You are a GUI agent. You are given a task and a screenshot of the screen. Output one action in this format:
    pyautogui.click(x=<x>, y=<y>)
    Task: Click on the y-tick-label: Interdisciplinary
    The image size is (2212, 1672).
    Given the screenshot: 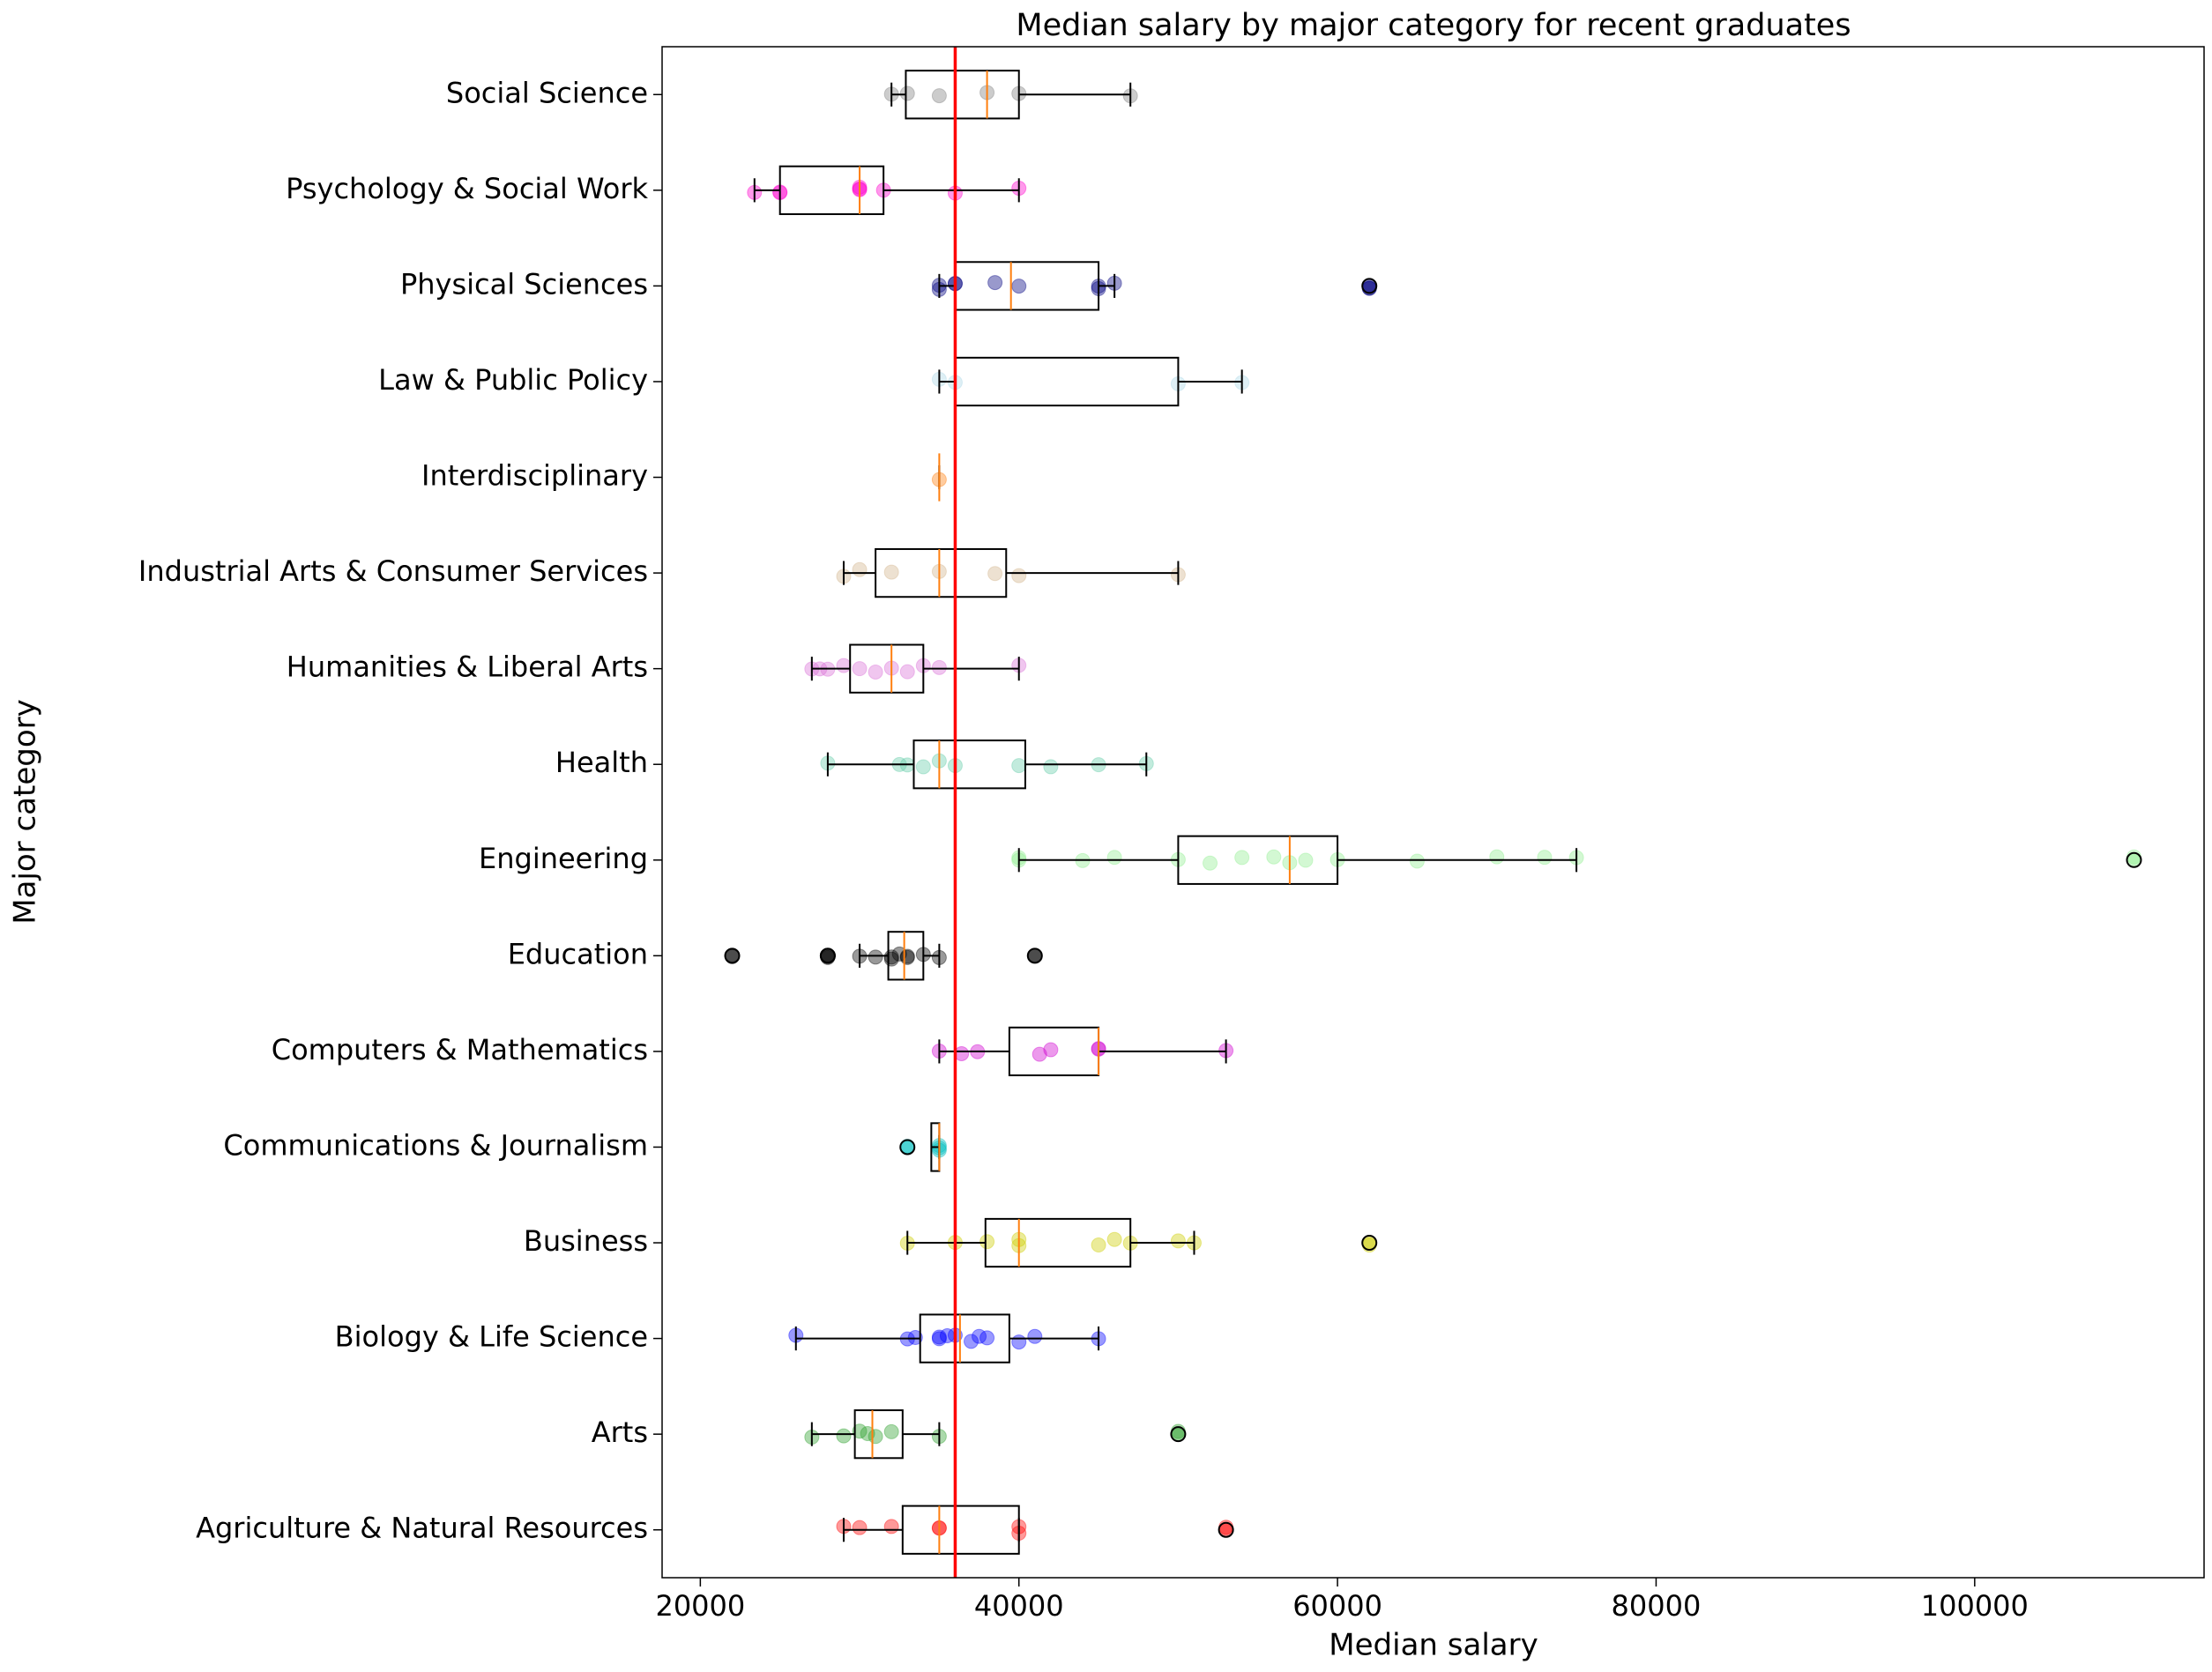 What is the action you would take?
    pyautogui.click(x=534, y=476)
    